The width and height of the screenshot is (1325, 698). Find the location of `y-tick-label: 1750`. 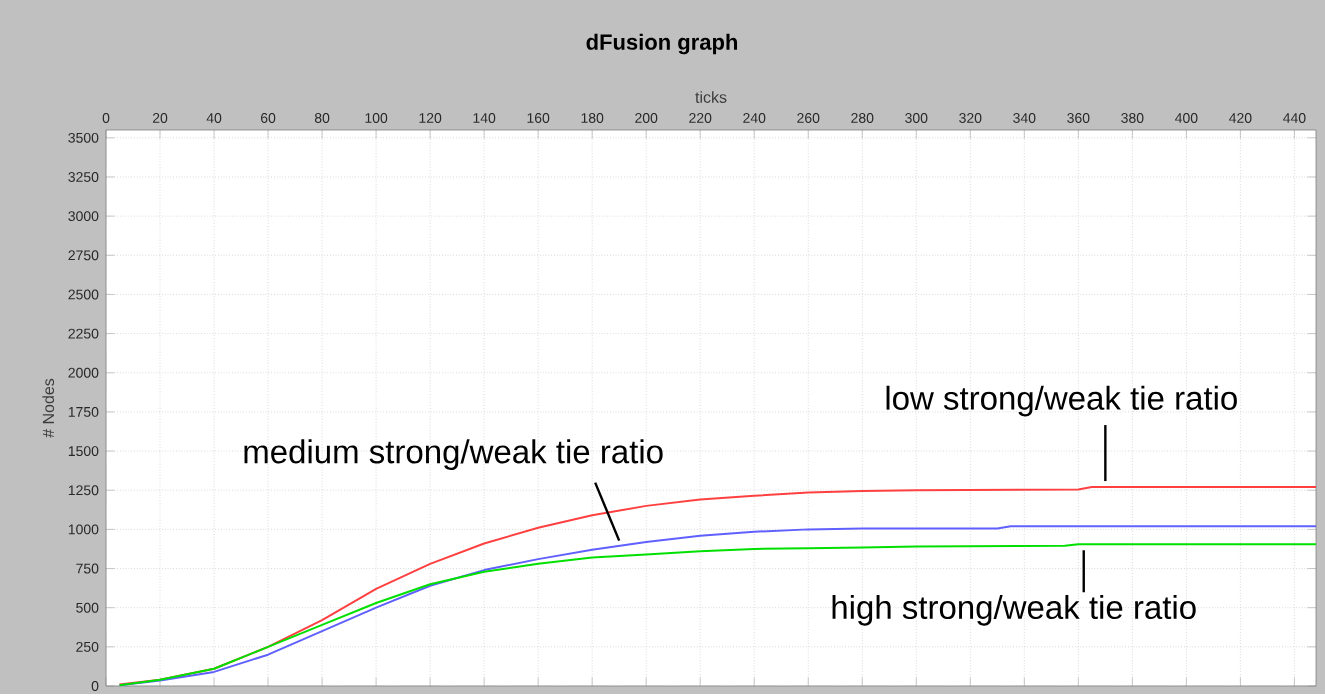

y-tick-label: 1750 is located at coordinates (83, 412).